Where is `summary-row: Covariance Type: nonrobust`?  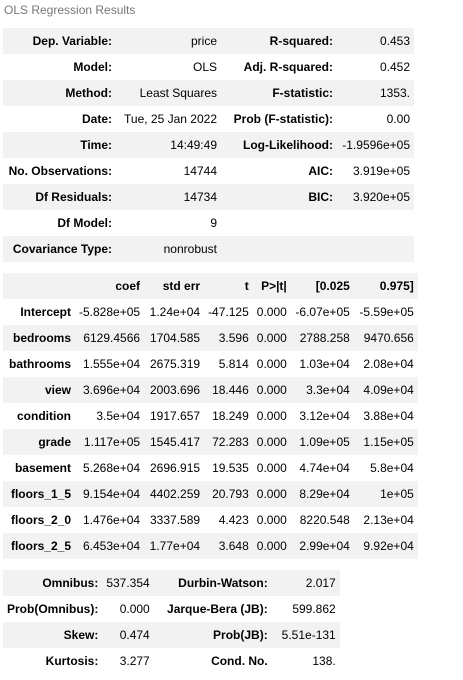
summary-row: Covariance Type: nonrobust is located at coordinates (208, 249).